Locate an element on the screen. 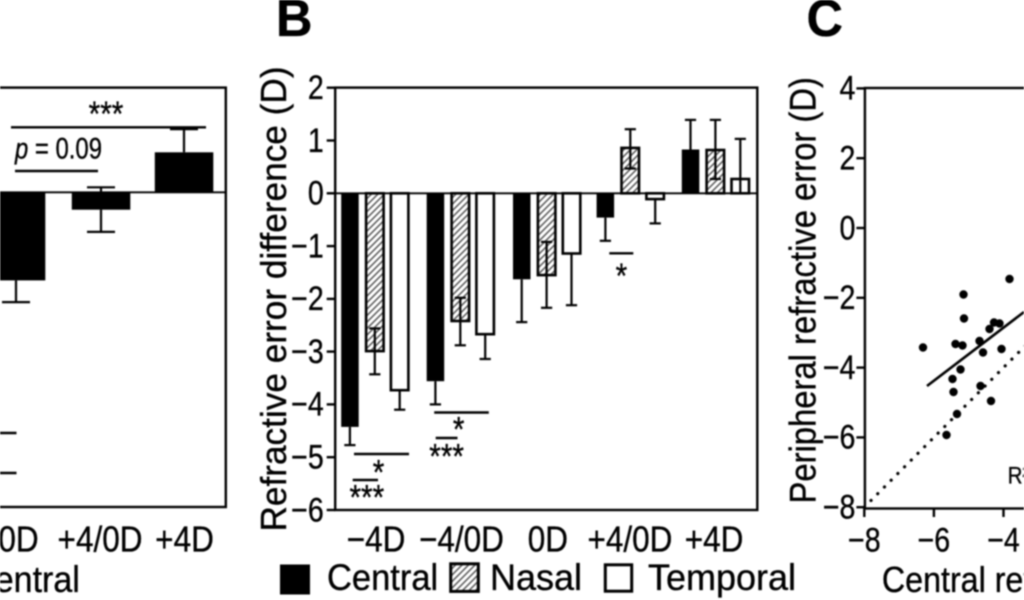 The image size is (1024, 600). svg-text: R² = 0.38 is located at coordinates (1016, 475).